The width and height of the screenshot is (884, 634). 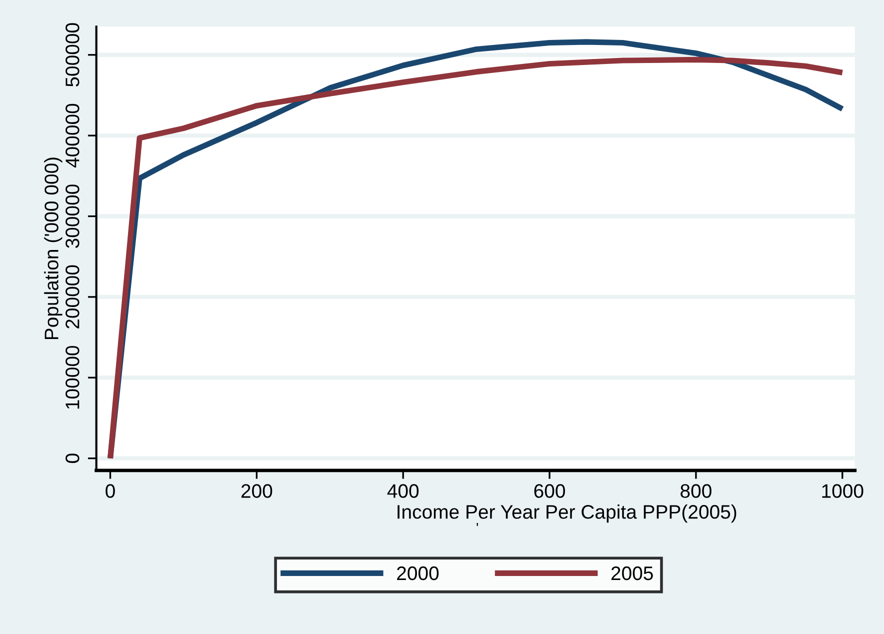 I want to click on x-axis-title: Income Per Year Per Capita PPP(2005), so click(x=567, y=513).